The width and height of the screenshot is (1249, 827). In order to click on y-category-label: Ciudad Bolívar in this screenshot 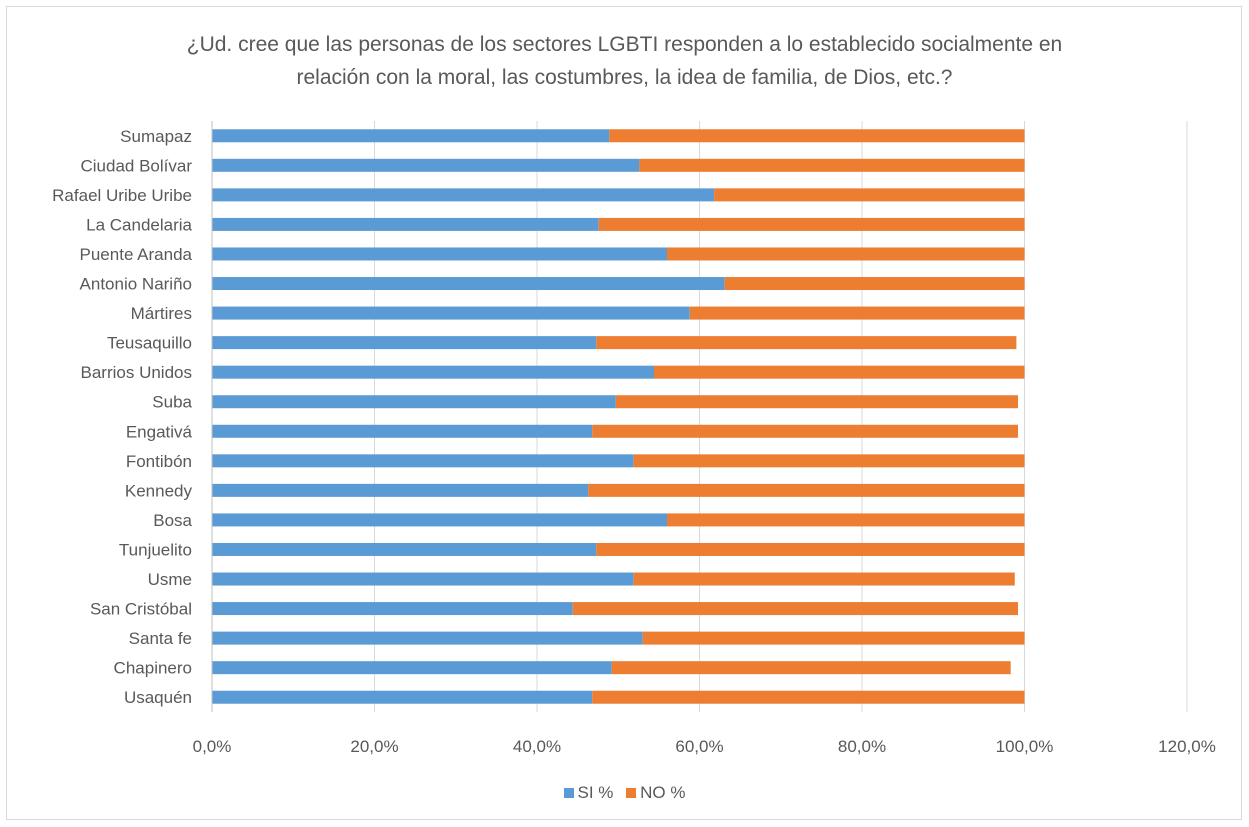, I will do `click(136, 165)`.